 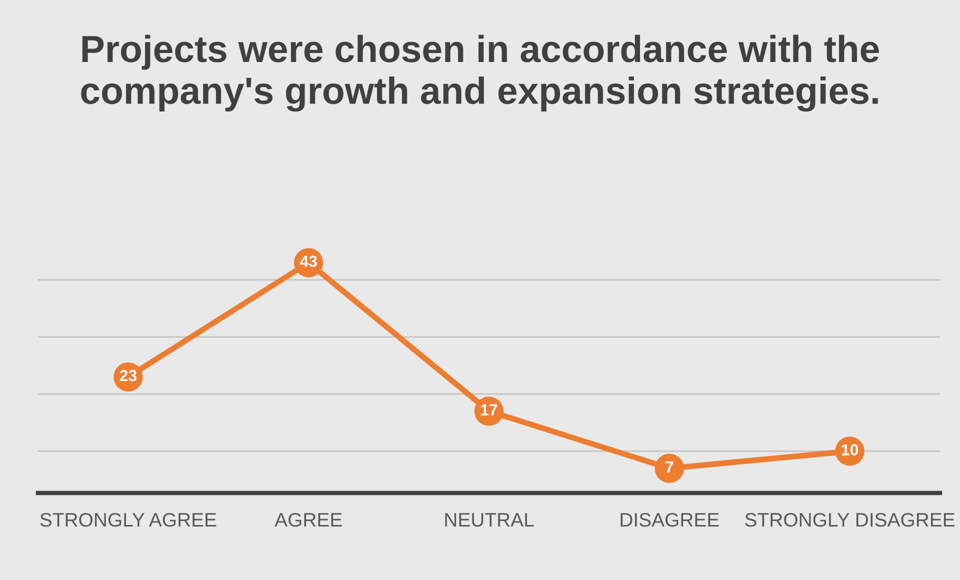 I want to click on data-label: 43, so click(x=308, y=261).